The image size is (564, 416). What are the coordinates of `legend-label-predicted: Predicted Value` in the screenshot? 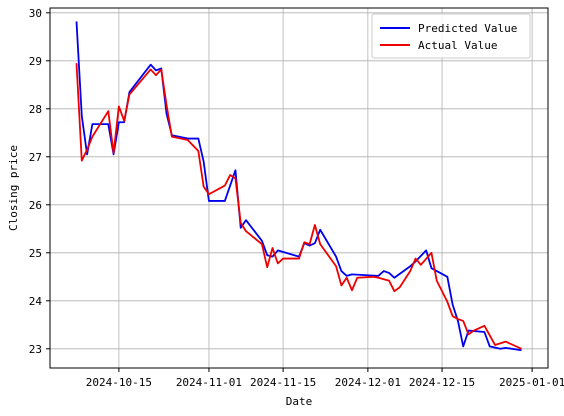 It's located at (467, 28).